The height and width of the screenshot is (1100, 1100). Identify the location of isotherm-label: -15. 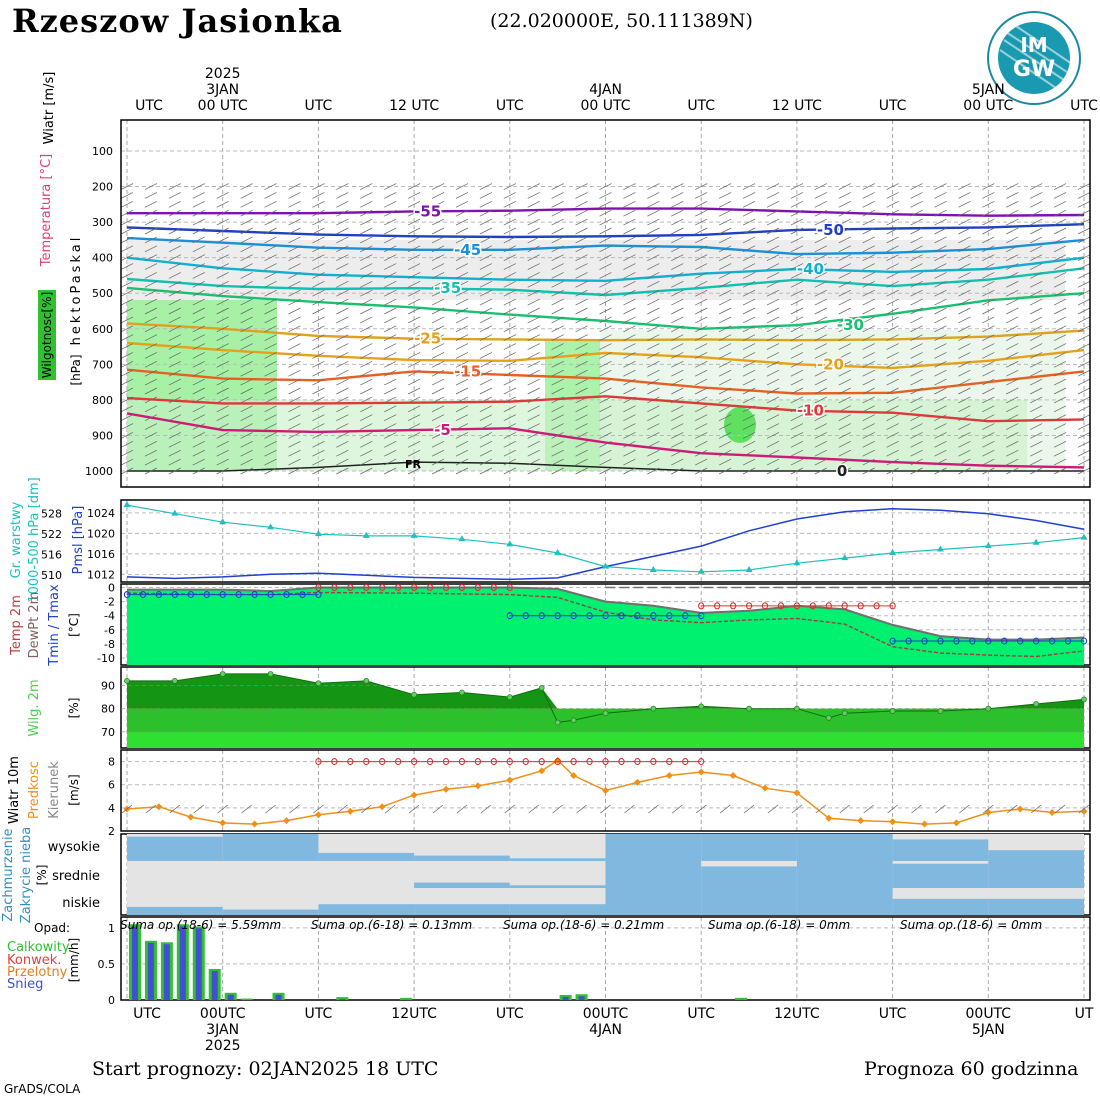
(467, 371).